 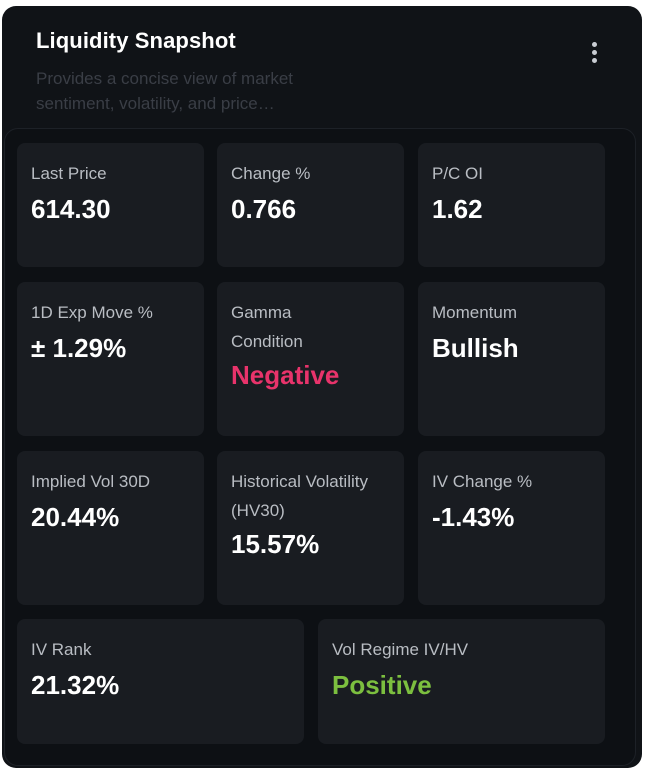 What do you see at coordinates (285, 375) in the screenshot?
I see `metric-value: Negative` at bounding box center [285, 375].